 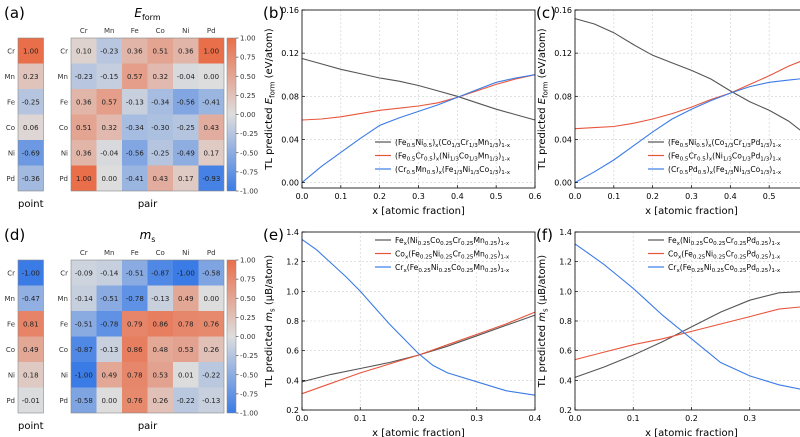 What do you see at coordinates (565, 321) in the screenshot?
I see `y-tick-label: 0.8` at bounding box center [565, 321].